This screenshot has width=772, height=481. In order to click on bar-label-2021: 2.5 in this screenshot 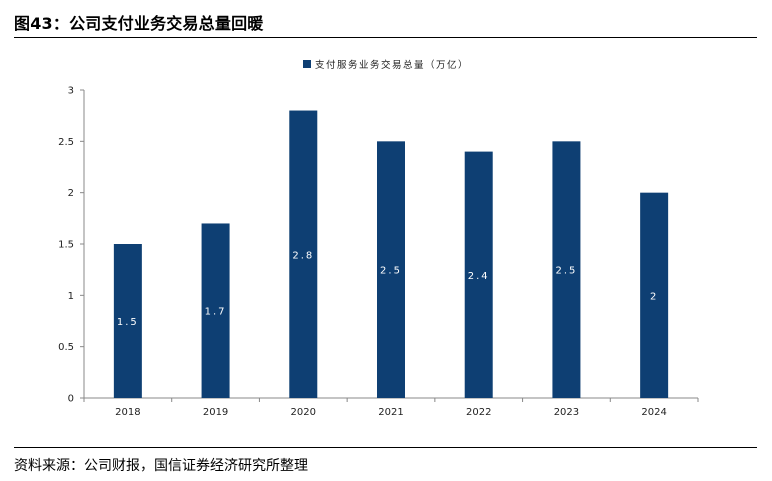, I will do `click(391, 271)`.